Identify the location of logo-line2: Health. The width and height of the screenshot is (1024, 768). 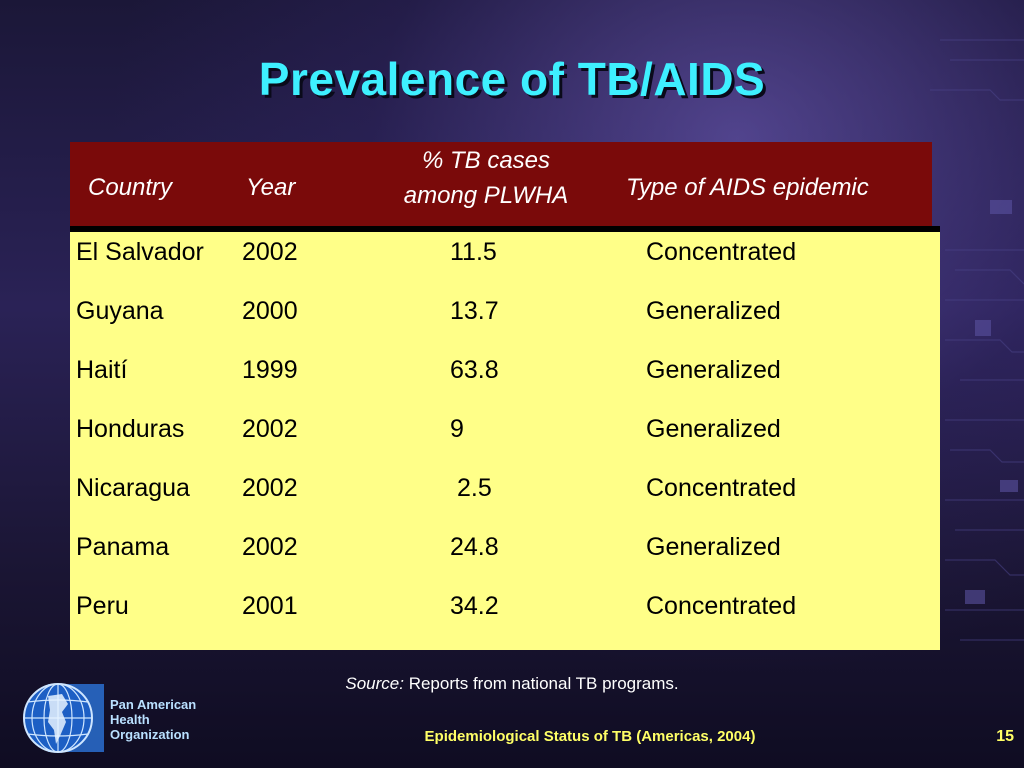
(130, 719).